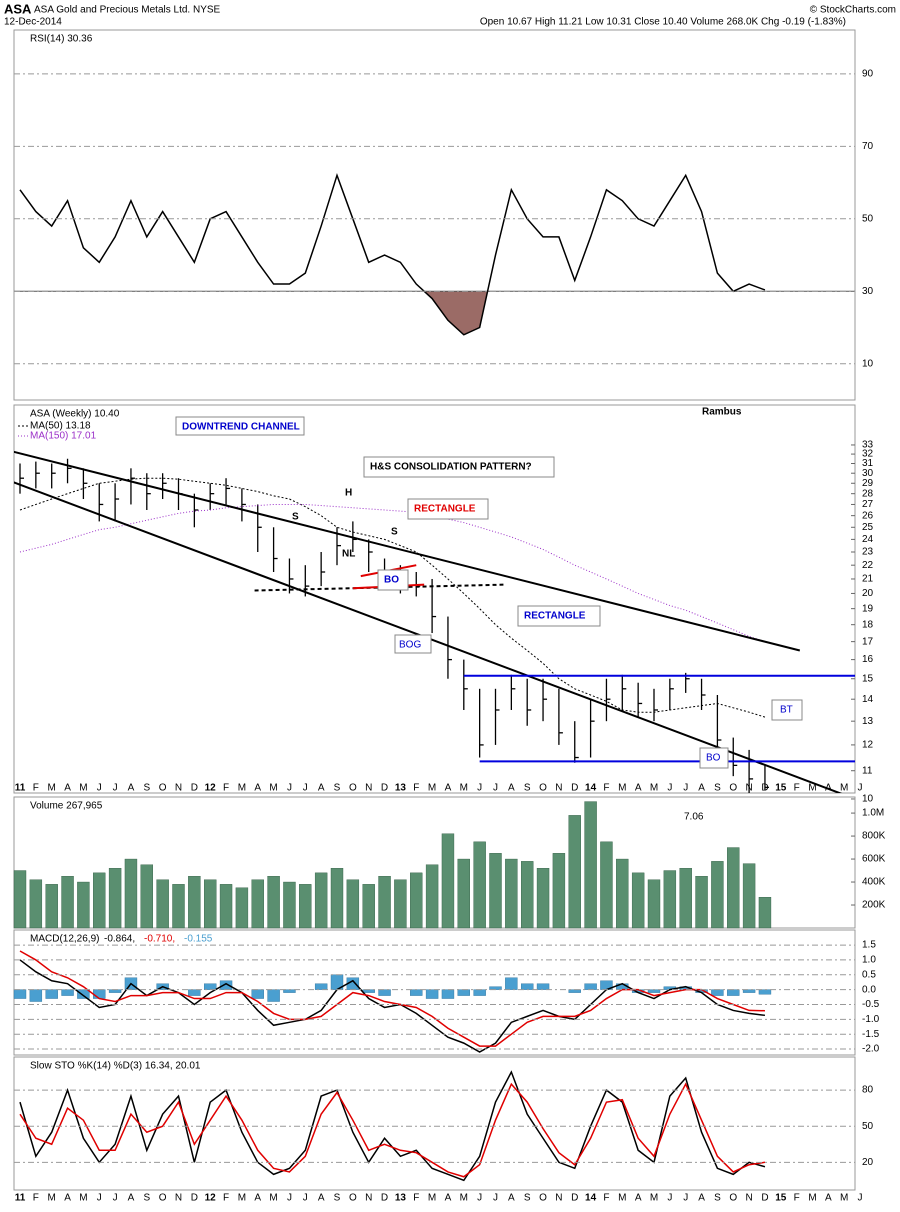 The width and height of the screenshot is (900, 1212). What do you see at coordinates (868, 74) in the screenshot?
I see `y-tick-label: 90` at bounding box center [868, 74].